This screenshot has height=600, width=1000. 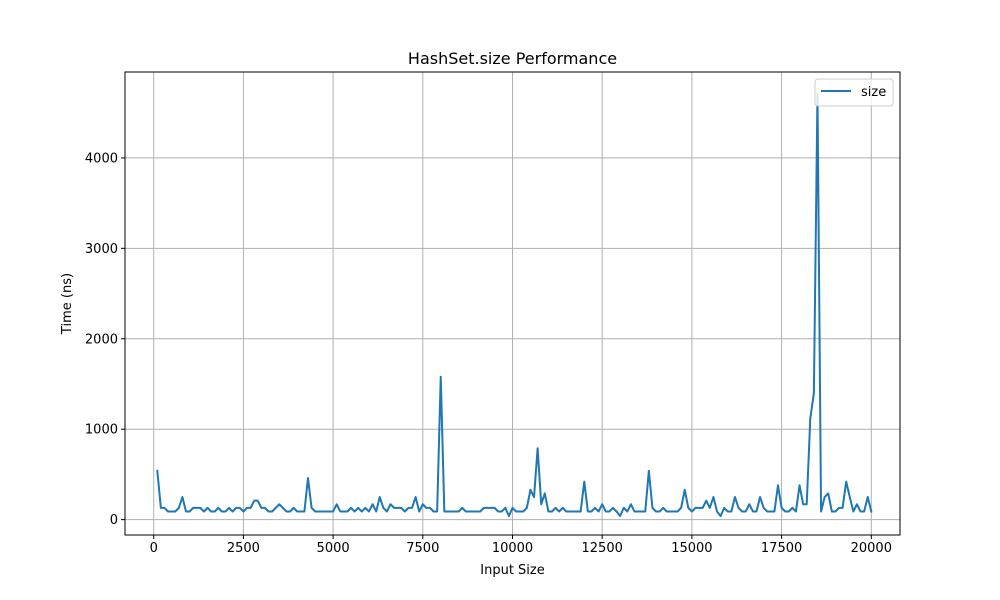 What do you see at coordinates (871, 548) in the screenshot?
I see `x-tick-label: 20000` at bounding box center [871, 548].